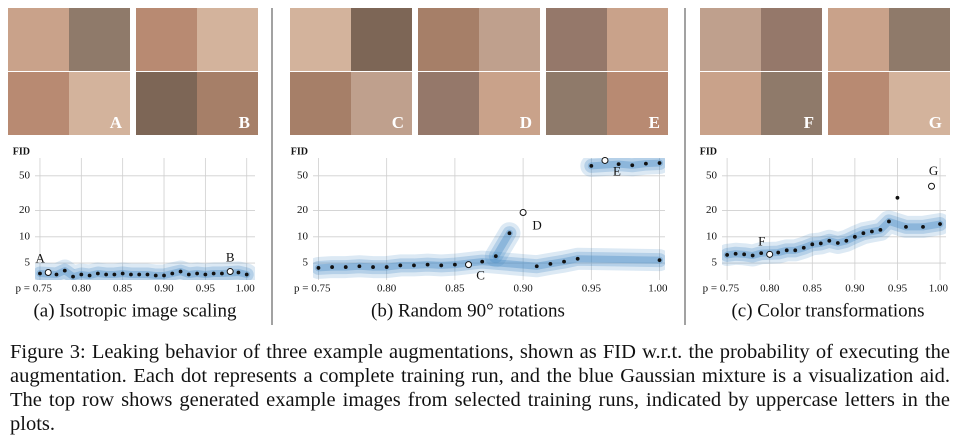  I want to click on subfigure-caption: (b) Random 90° rotations, so click(468, 310).